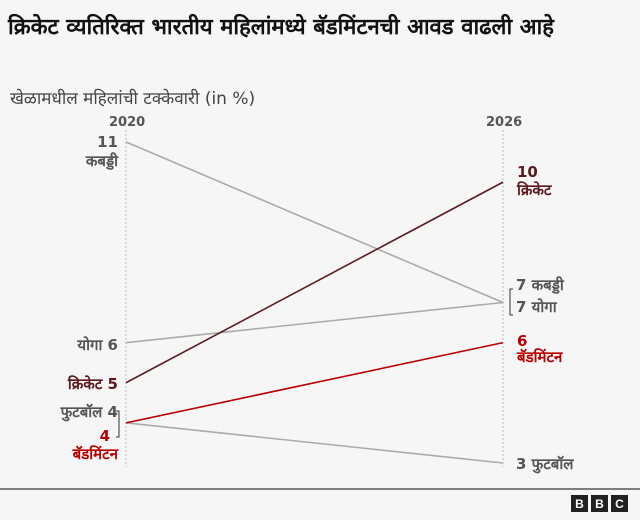 This screenshot has height=520, width=640. I want to click on label-left-yoga: योगा 6, so click(97, 345).